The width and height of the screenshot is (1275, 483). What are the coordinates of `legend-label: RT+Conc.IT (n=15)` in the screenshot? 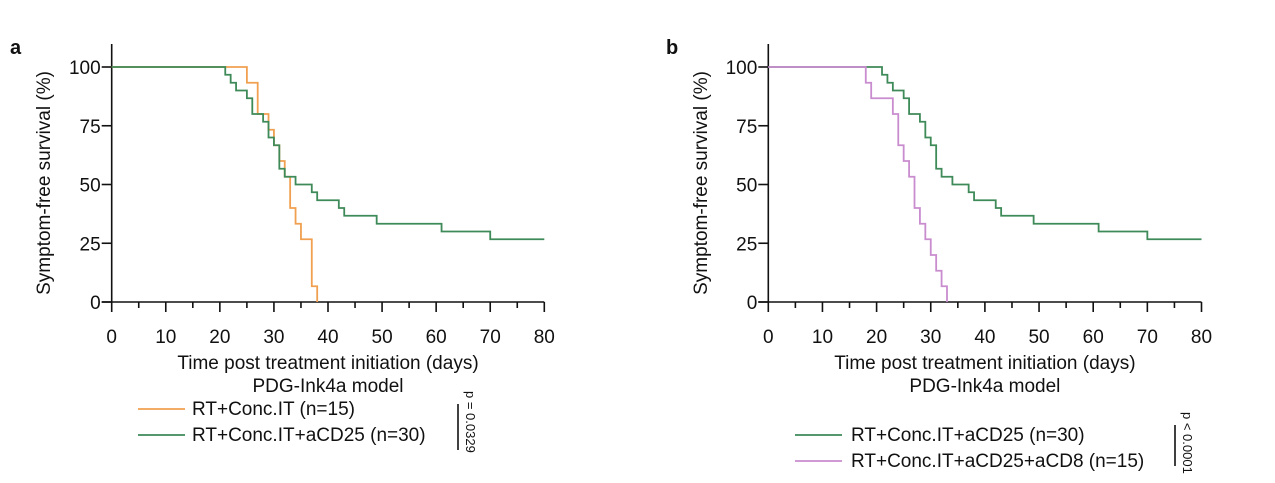 It's located at (273, 409).